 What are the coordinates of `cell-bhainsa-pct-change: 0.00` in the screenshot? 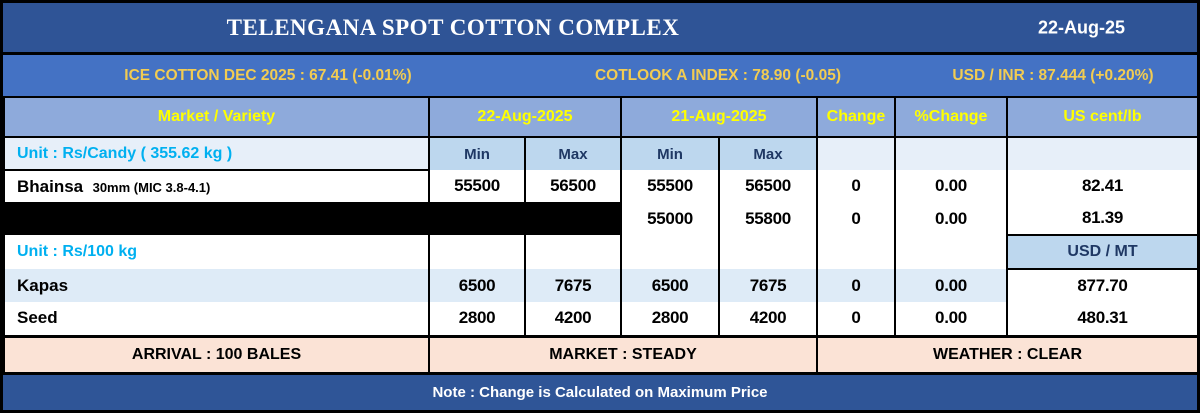 It's located at (951, 186).